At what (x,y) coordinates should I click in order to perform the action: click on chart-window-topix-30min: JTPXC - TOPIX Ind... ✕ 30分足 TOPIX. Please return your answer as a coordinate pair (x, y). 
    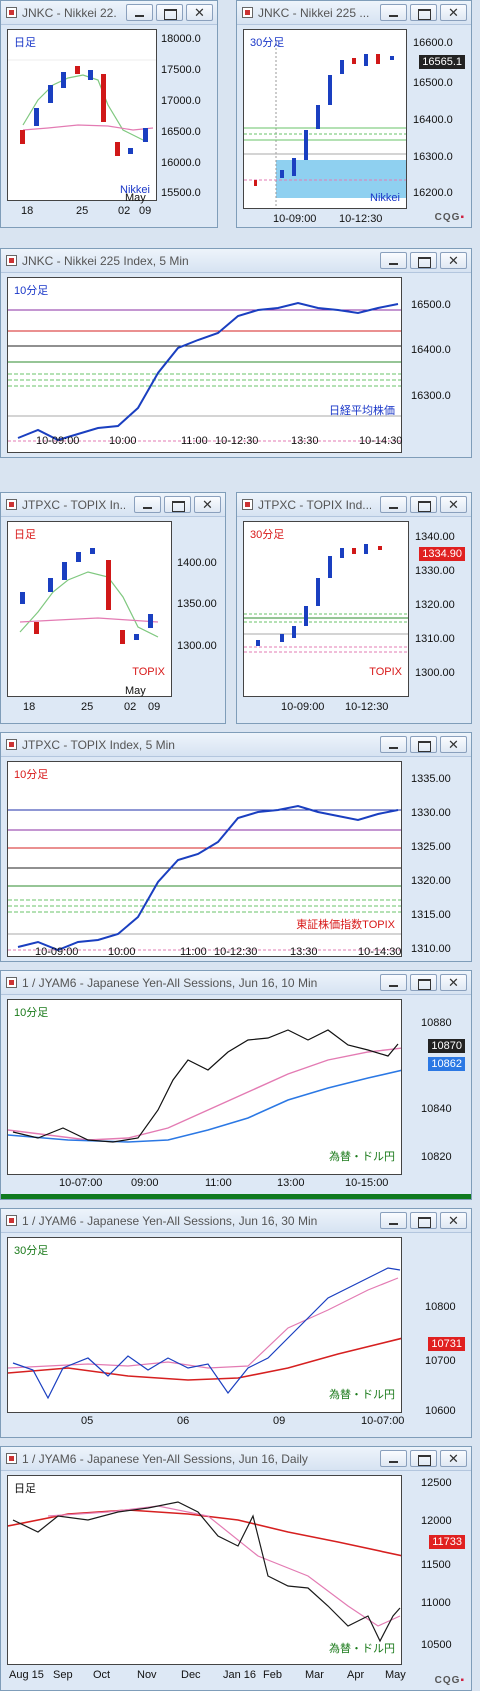
    Looking at the image, I should click on (354, 608).